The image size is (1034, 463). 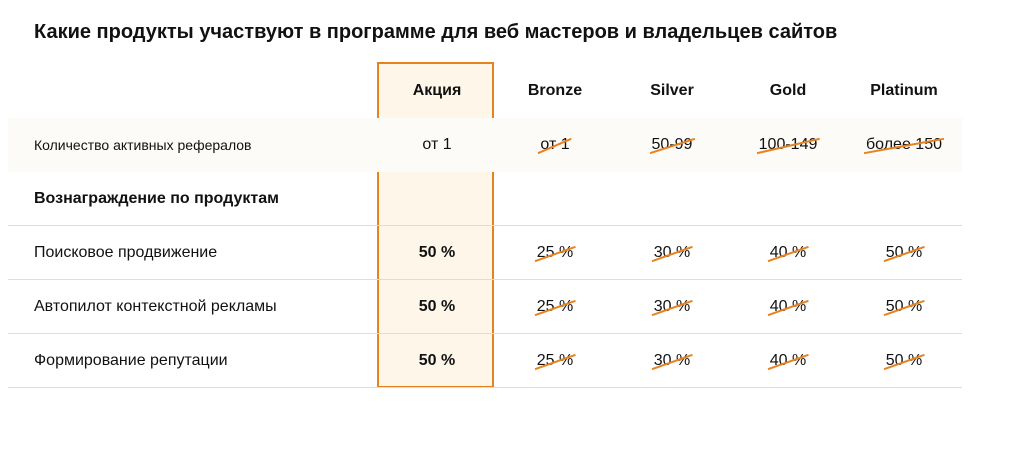 I want to click on column-header-platinum: Platinum, so click(x=904, y=90).